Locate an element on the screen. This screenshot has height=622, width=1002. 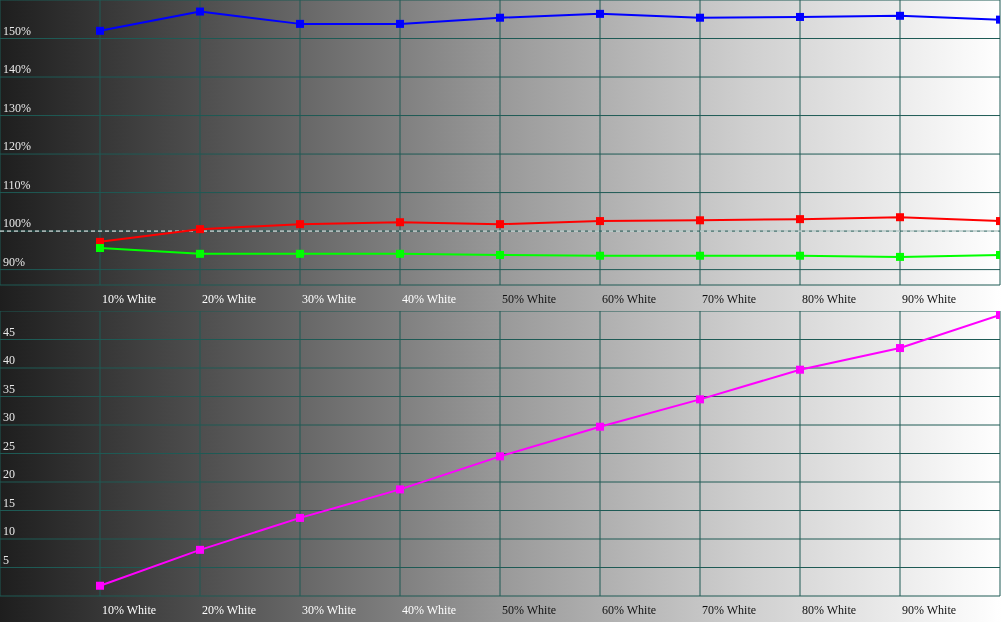
y-tick-label: 15 is located at coordinates (9, 502).